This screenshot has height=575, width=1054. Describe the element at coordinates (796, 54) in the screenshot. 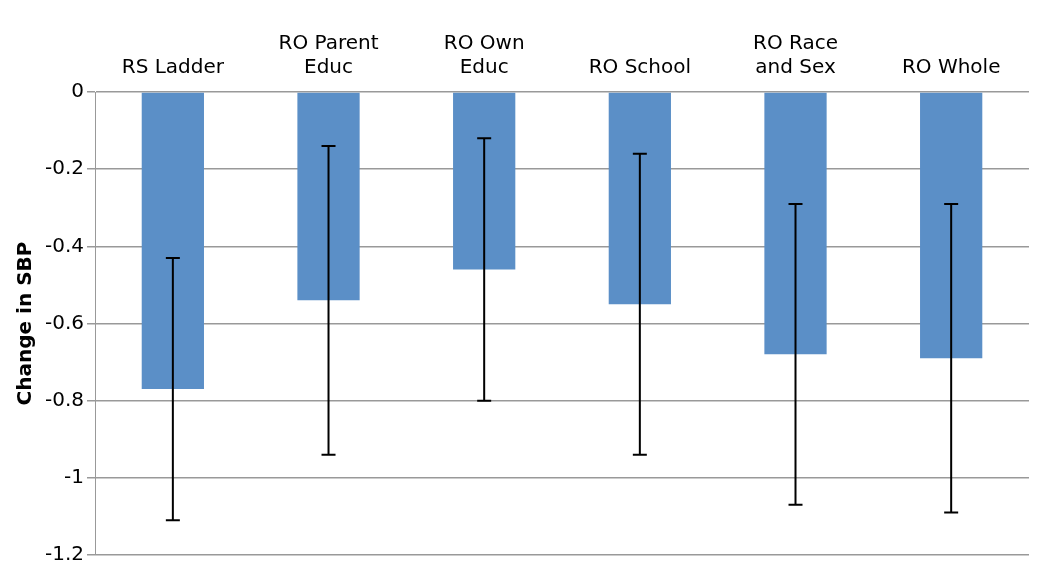

I see `x-tick-label: RO Race and Sex` at that location.